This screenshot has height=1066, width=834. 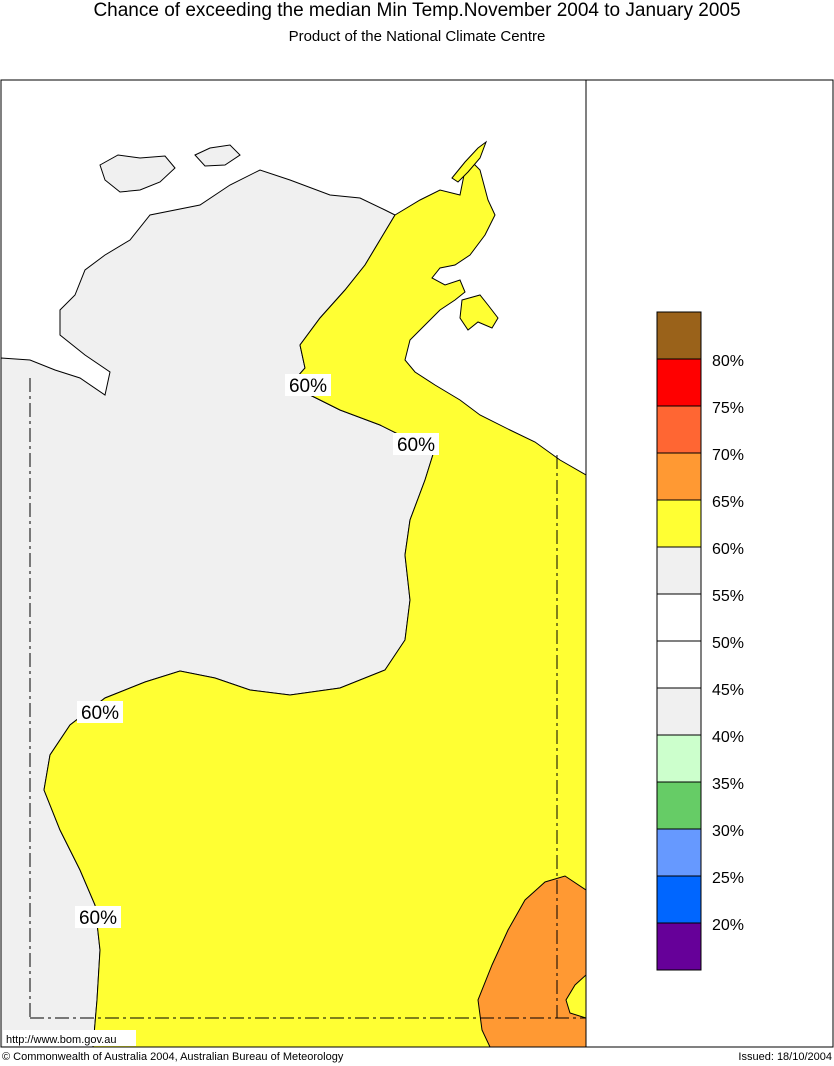 I want to click on legend-color-scale, so click(x=679, y=641).